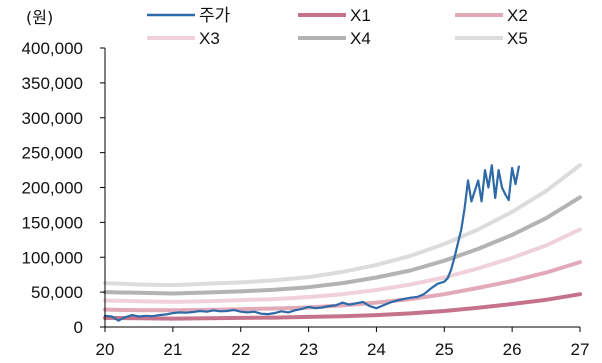  Describe the element at coordinates (78, 327) in the screenshot. I see `y-tick-label: 0` at that location.